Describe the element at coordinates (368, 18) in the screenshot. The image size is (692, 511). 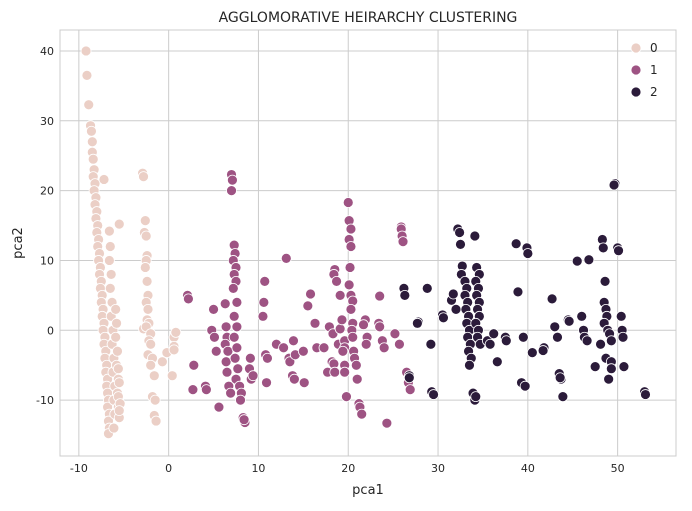
I see `chart-title: AGGLOMORATIVE HEIRARCHY CLUSTERING` at that location.